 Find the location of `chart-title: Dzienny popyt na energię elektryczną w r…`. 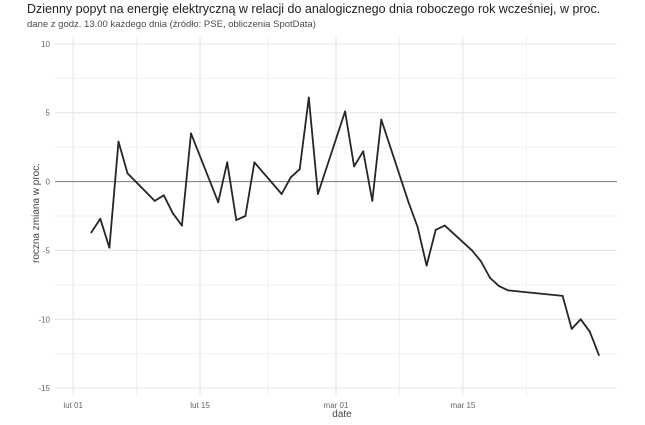

chart-title: Dzienny popyt na energię elektryczną w r… is located at coordinates (313, 9).